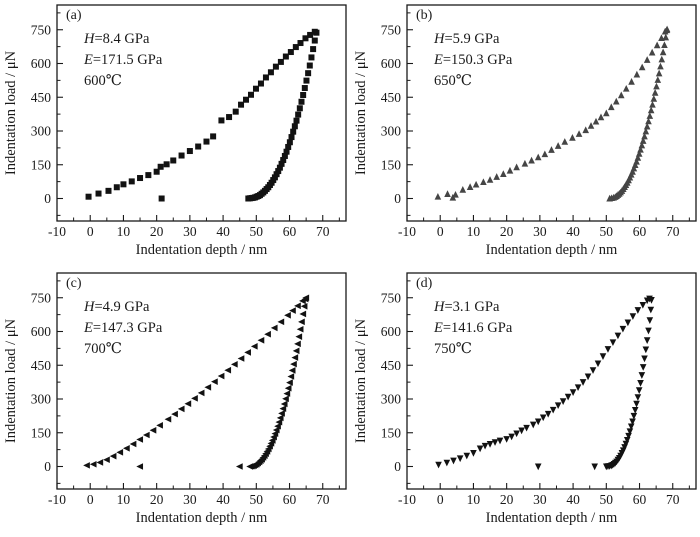 The image size is (700, 537). I want to click on y-tick-label: 450, so click(391, 97).